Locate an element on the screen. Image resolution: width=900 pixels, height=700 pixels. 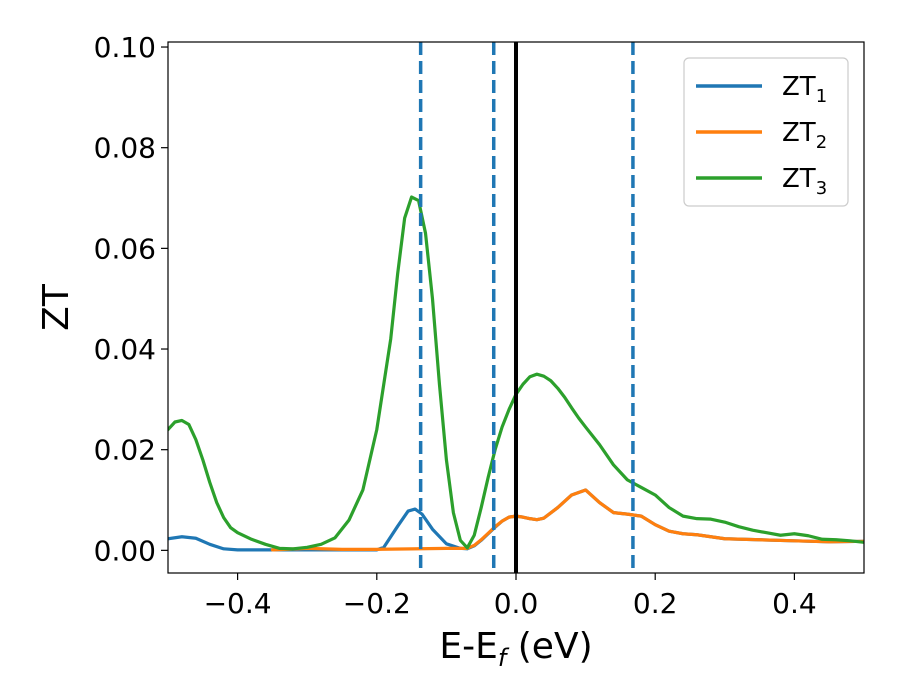
x-tick-label: 0.4 is located at coordinates (794, 603).